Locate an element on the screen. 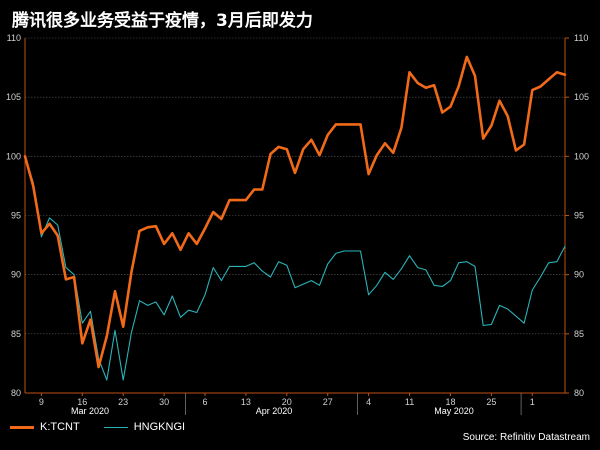  y-tick-label-left: 110 is located at coordinates (14, 38).